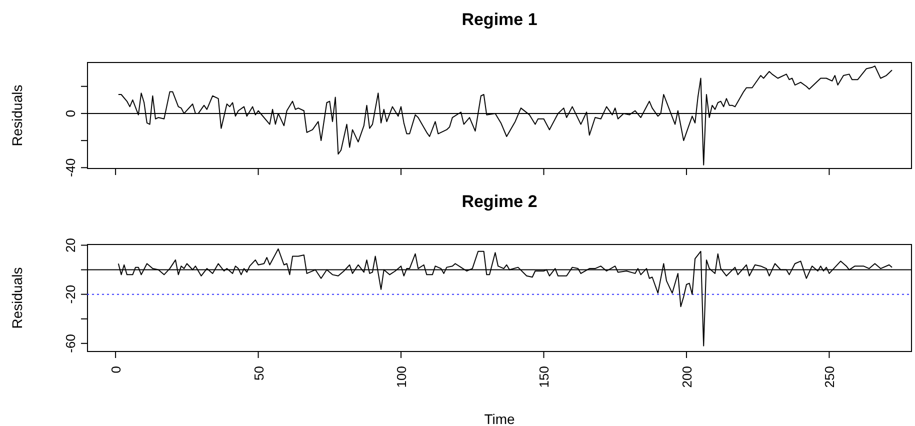 The image size is (915, 426). What do you see at coordinates (258, 373) in the screenshot?
I see `x-tick-label: 50` at bounding box center [258, 373].